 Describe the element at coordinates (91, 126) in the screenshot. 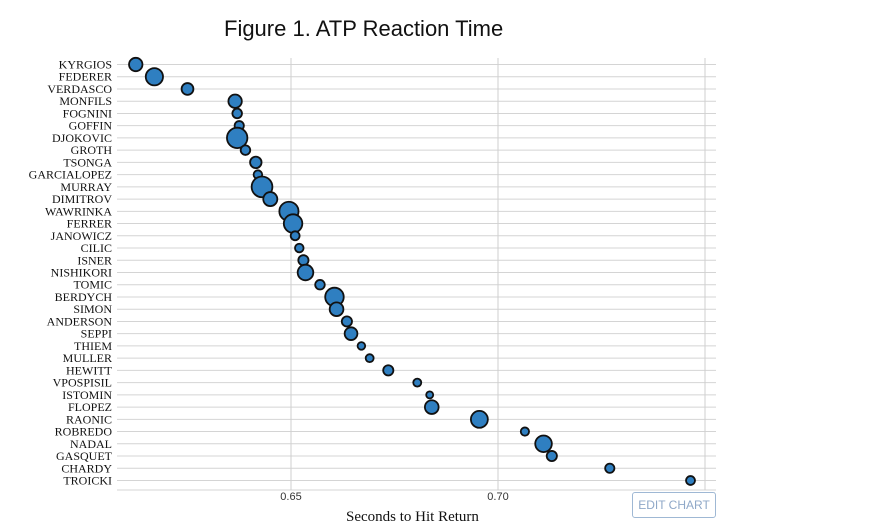

I see `player-label: GOFFIN` at that location.